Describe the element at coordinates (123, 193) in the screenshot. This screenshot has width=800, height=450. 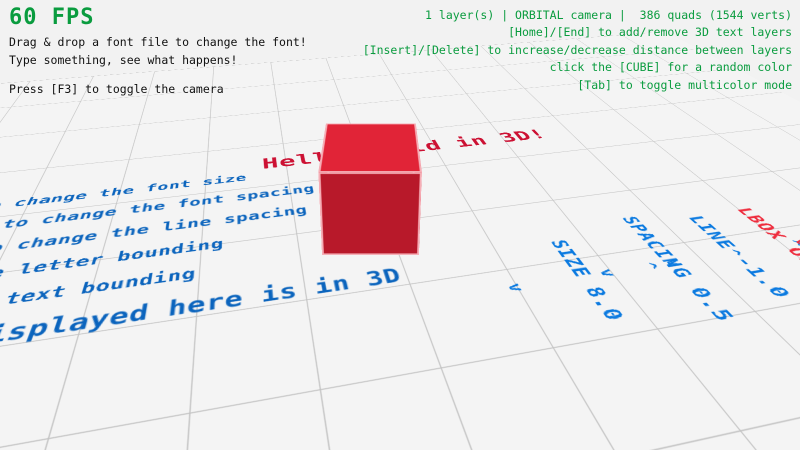
I see `blue-instruction-line: [Up]/[Down] to change the font size` at that location.